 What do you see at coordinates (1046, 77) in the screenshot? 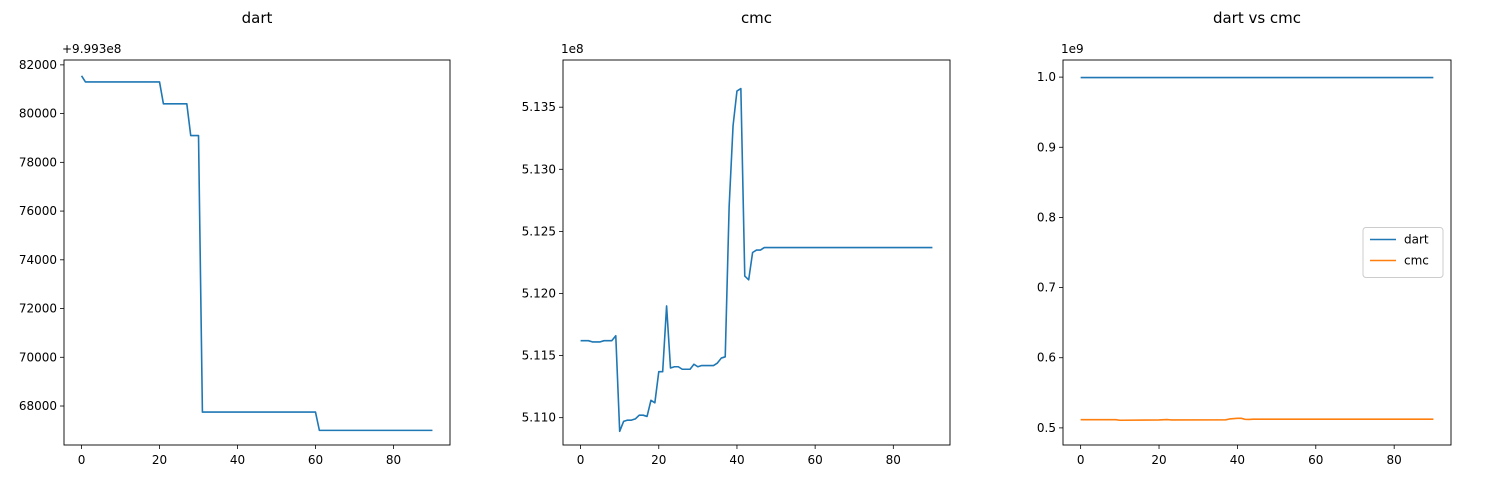
I see `y-tick-label: 1.0` at bounding box center [1046, 77].